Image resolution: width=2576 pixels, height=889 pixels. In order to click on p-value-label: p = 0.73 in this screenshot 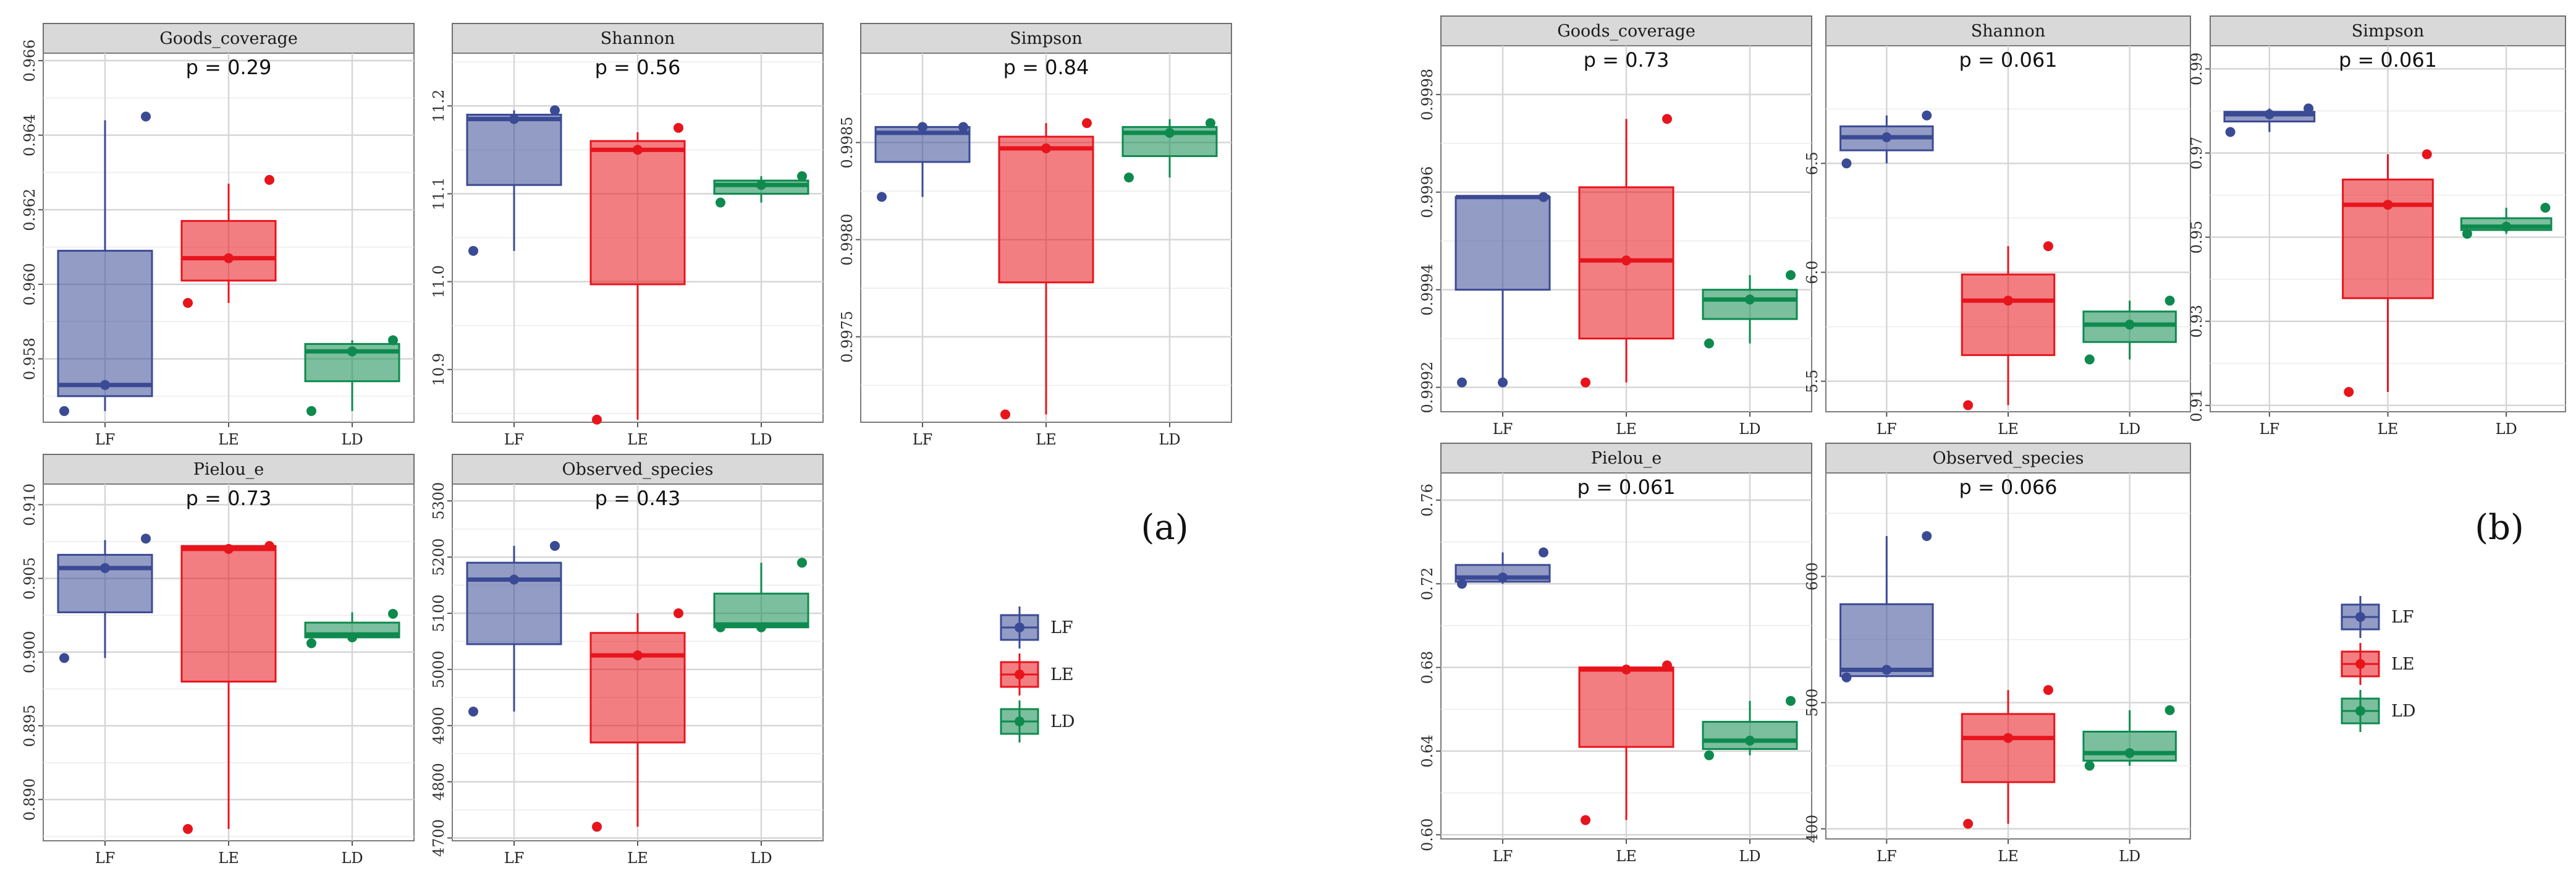, I will do `click(1627, 60)`.